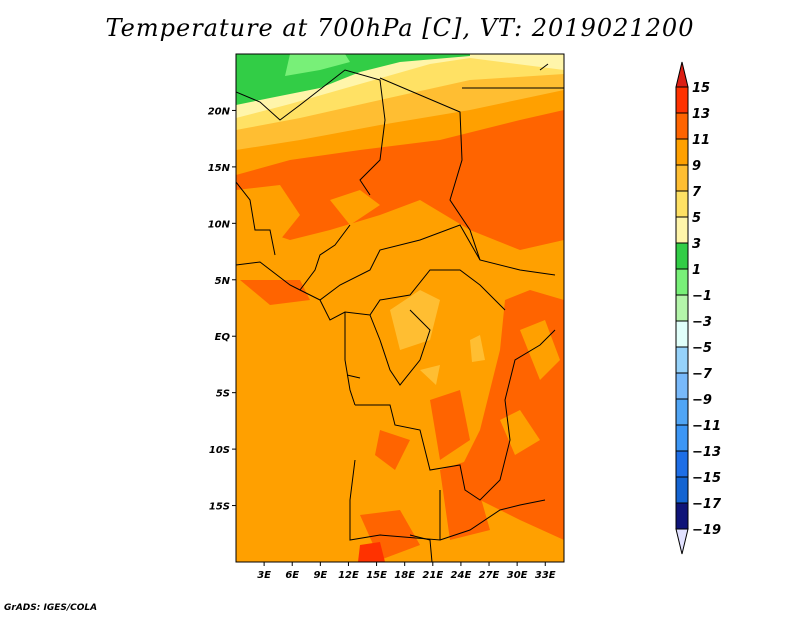  What do you see at coordinates (219, 224) in the screenshot?
I see `lat-tick-label: 10N` at bounding box center [219, 224].